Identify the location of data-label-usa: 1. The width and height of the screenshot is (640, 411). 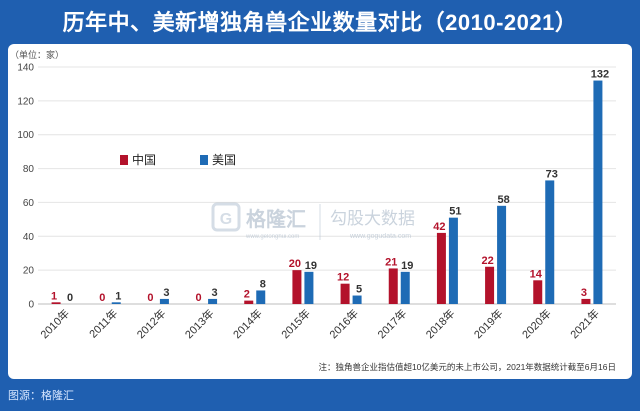
(118, 296).